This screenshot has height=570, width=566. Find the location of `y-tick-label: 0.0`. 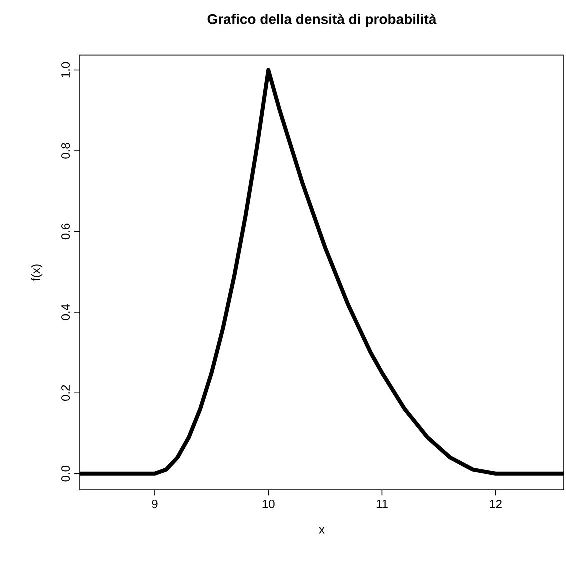

y-tick-label: 0.0 is located at coordinates (66, 474).